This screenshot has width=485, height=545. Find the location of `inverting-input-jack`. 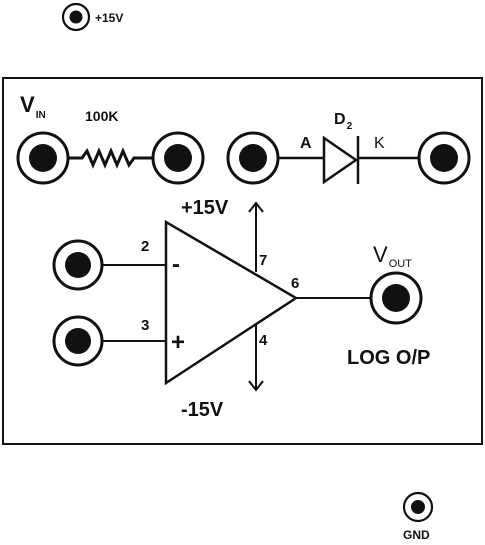

inverting-input-jack is located at coordinates (78, 265).